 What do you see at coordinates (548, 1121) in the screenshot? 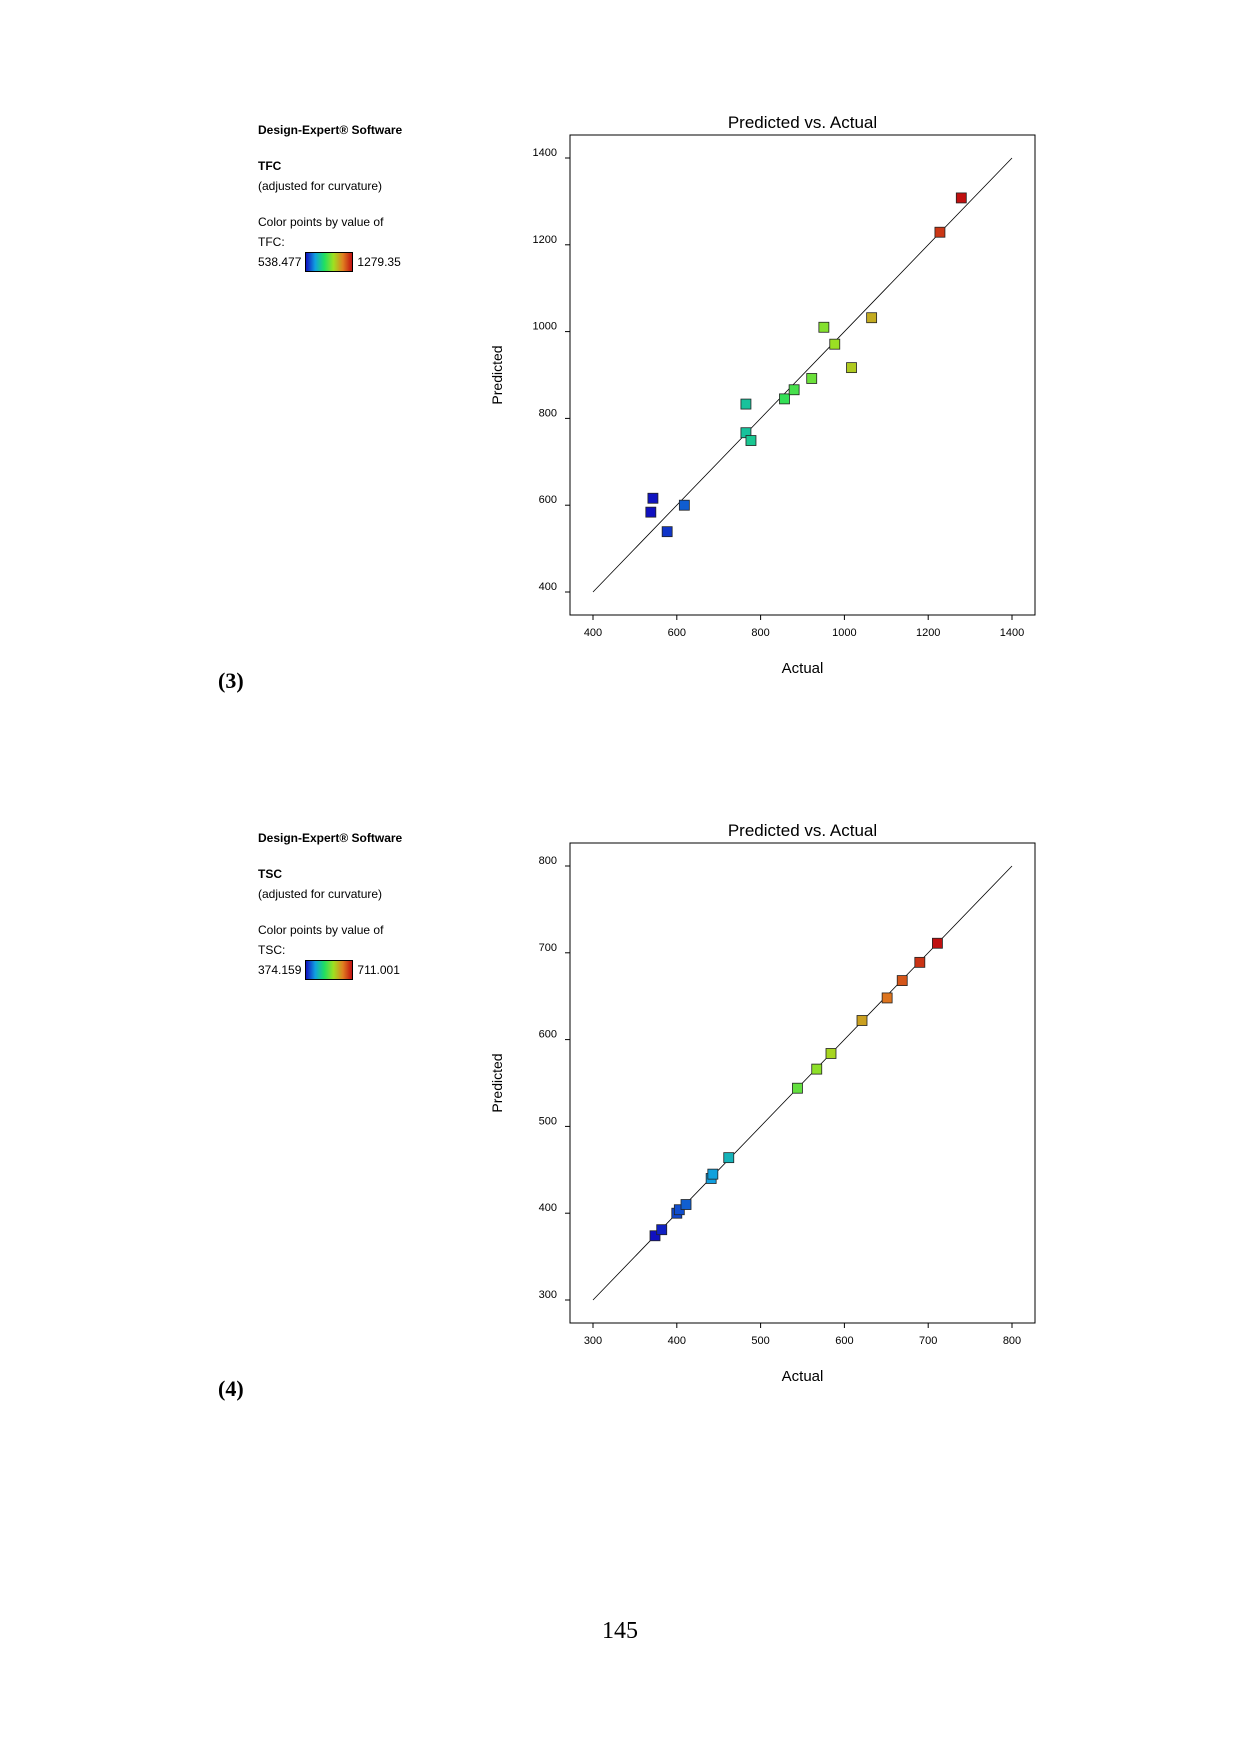
I see `y-tick-label: 500` at bounding box center [548, 1121].